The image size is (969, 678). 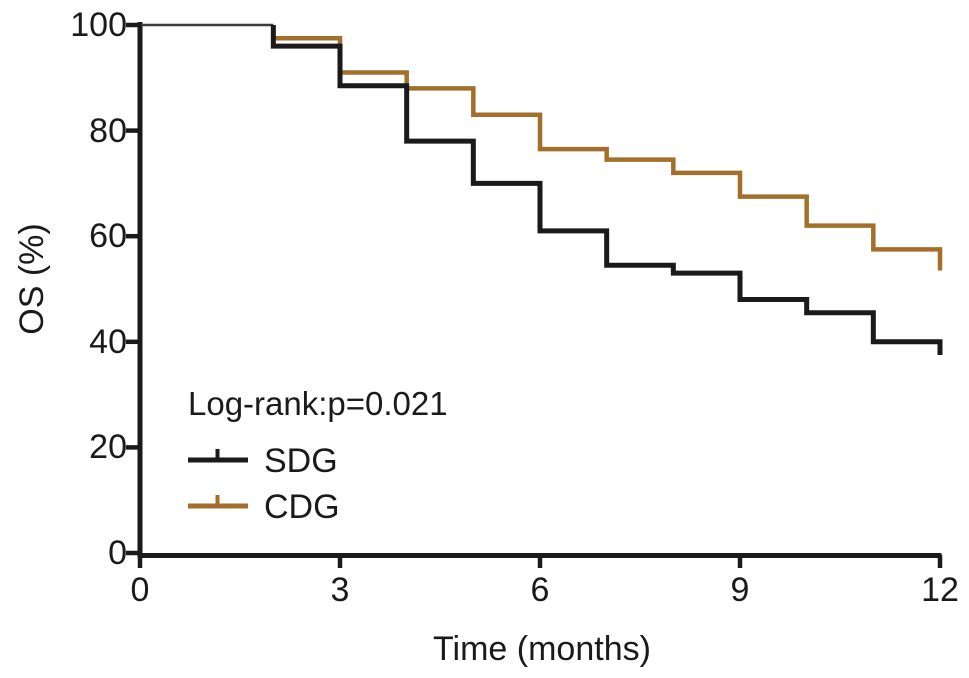 What do you see at coordinates (108, 236) in the screenshot?
I see `y-tick-label-60: 60` at bounding box center [108, 236].